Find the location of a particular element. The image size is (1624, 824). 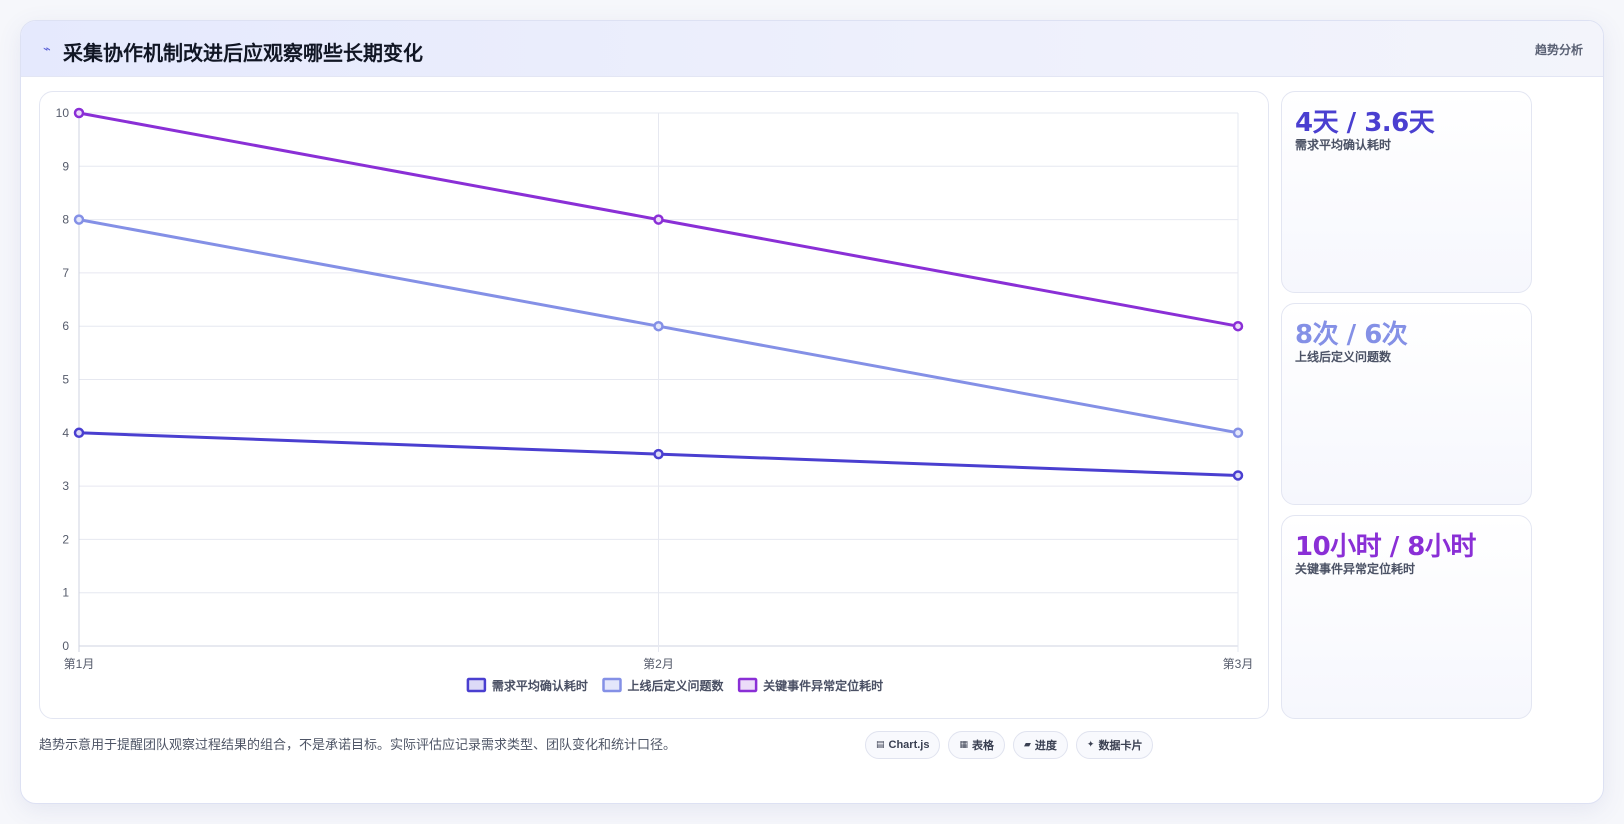

y-tick-label: 8 is located at coordinates (65, 220).